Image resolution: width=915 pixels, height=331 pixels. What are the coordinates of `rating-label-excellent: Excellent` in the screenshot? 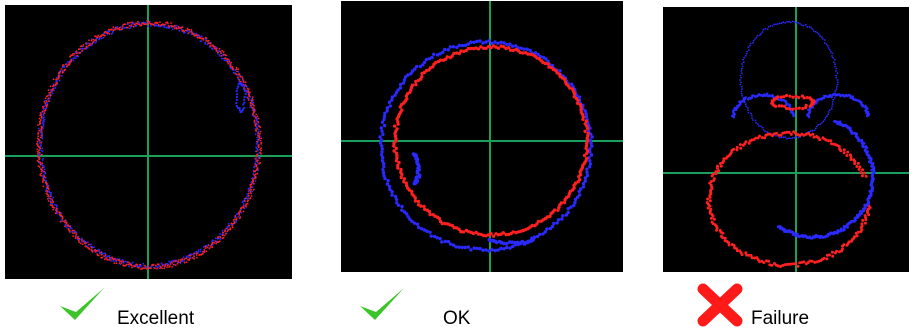 It's located at (156, 318).